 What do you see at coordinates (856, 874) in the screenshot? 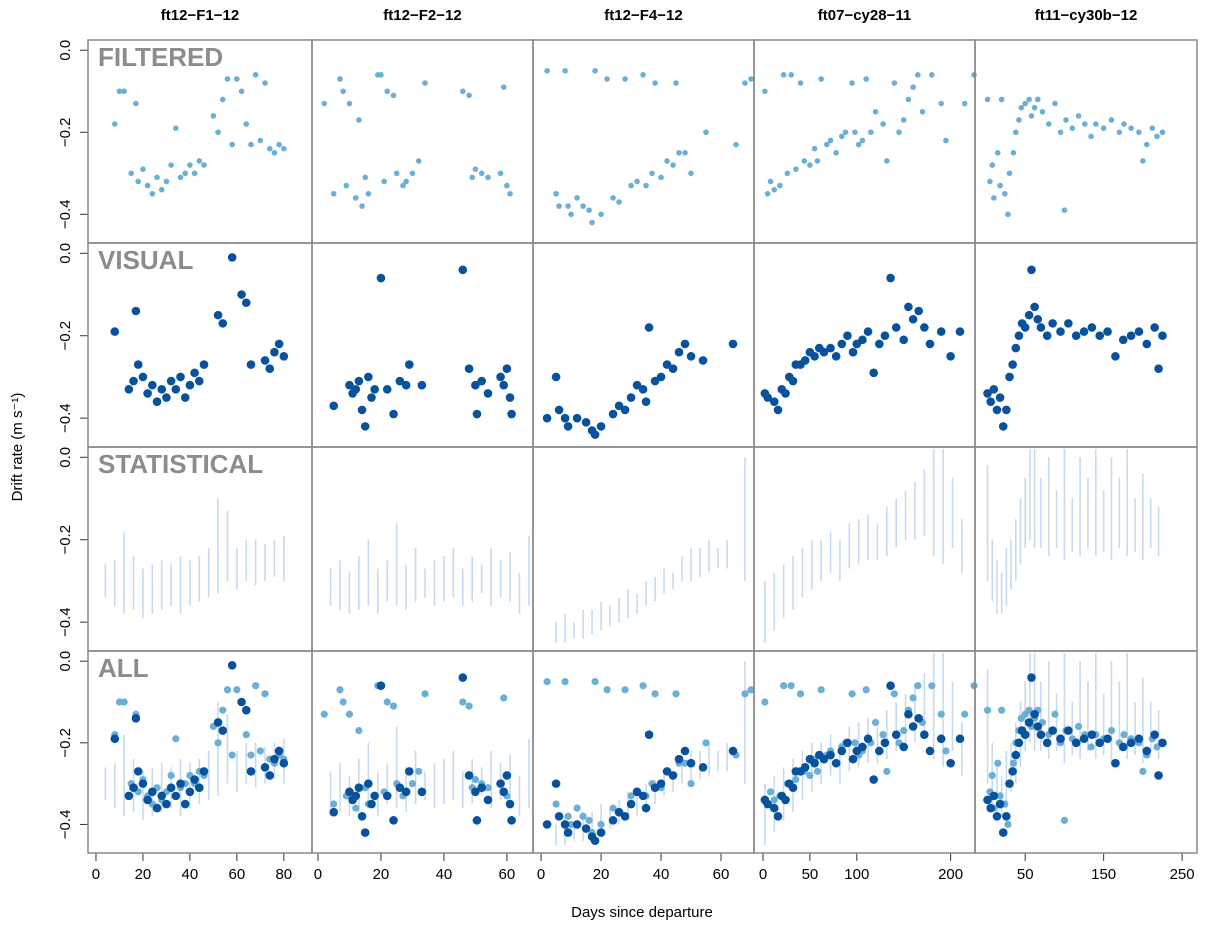
I see `x-tick-label: 100` at bounding box center [856, 874].